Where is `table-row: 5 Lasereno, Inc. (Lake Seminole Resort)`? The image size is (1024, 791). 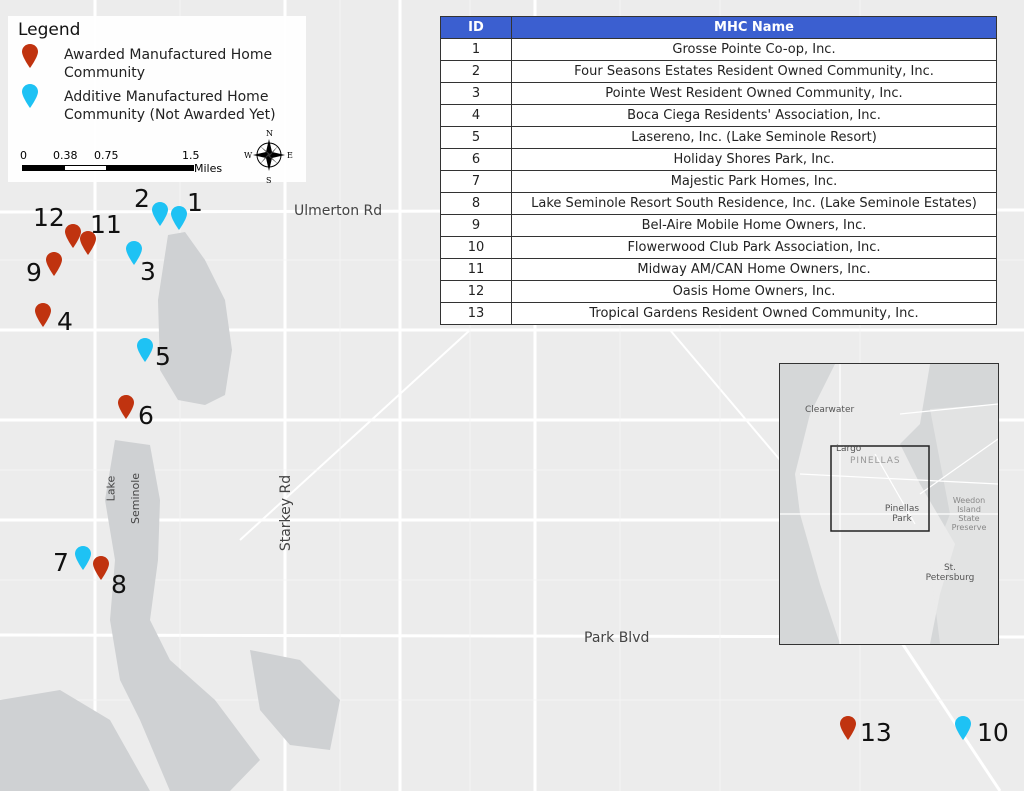 table-row: 5 Lasereno, Inc. (Lake Seminole Resort) is located at coordinates (718, 137).